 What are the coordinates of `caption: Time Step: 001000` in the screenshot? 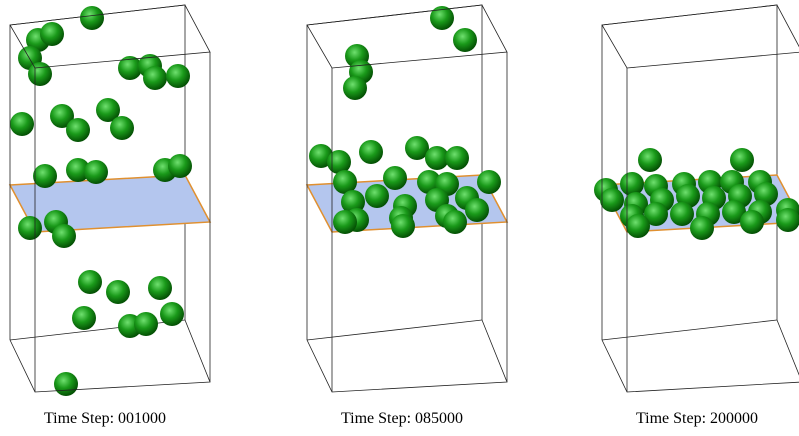 It's located at (105, 418).